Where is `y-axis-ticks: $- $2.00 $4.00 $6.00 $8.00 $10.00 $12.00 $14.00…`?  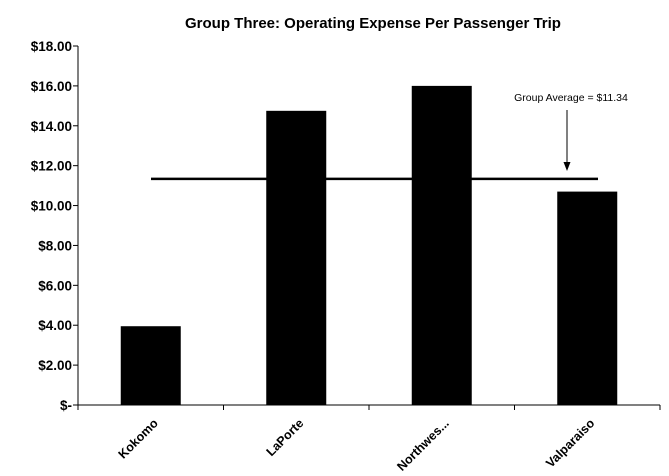
y-axis-ticks: $- $2.00 $4.00 $6.00 $8.00 $10.00 $12.00 $14.00… is located at coordinates (54, 226).